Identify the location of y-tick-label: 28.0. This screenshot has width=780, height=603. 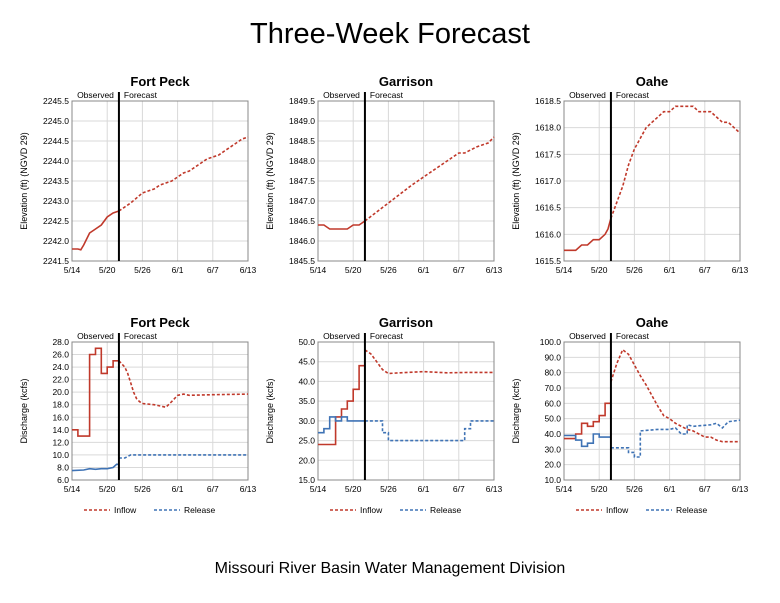
(60, 342).